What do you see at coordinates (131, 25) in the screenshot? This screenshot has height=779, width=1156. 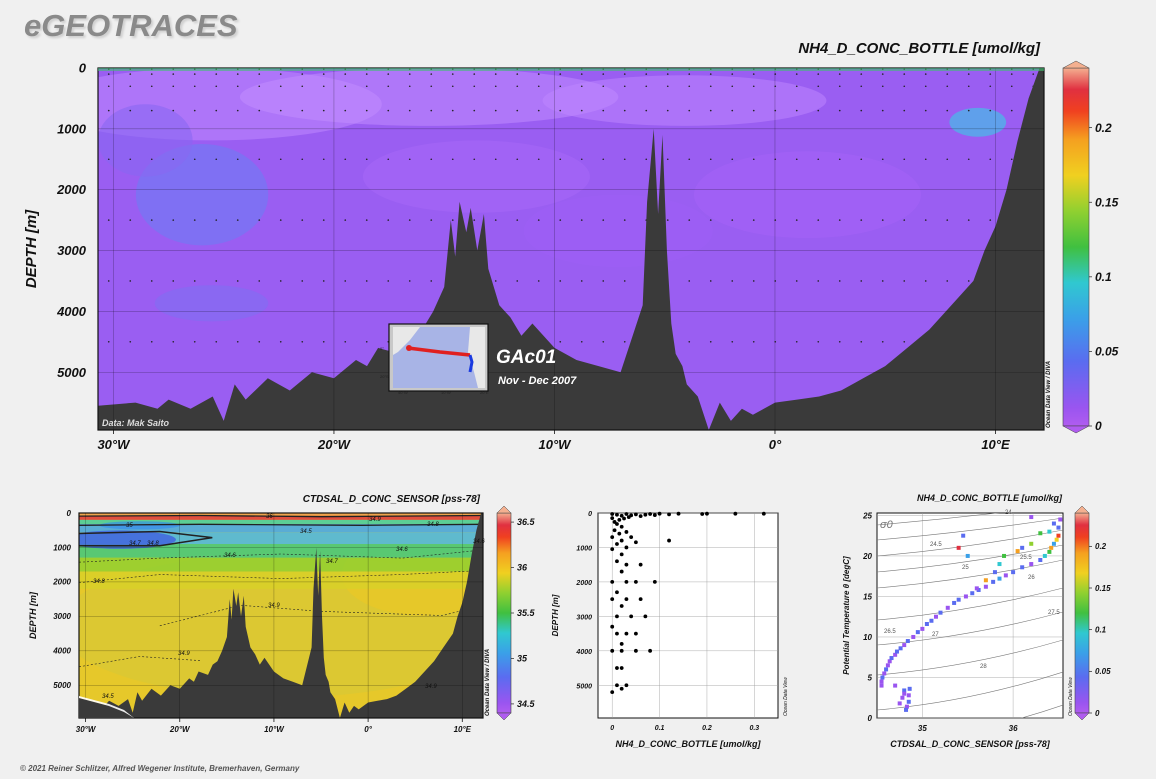 I see `egeotraces-logo: eGEOTRACES` at bounding box center [131, 25].